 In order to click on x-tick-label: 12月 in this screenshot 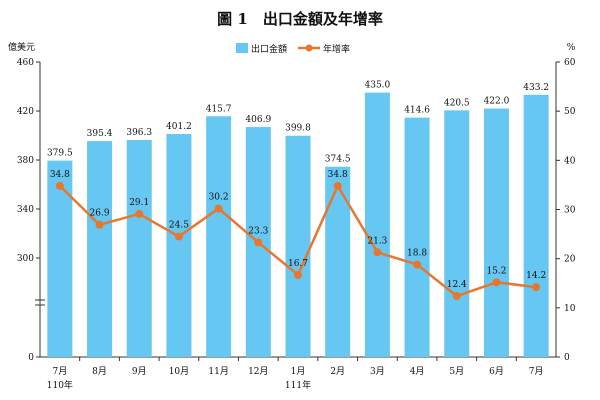, I will do `click(258, 371)`.